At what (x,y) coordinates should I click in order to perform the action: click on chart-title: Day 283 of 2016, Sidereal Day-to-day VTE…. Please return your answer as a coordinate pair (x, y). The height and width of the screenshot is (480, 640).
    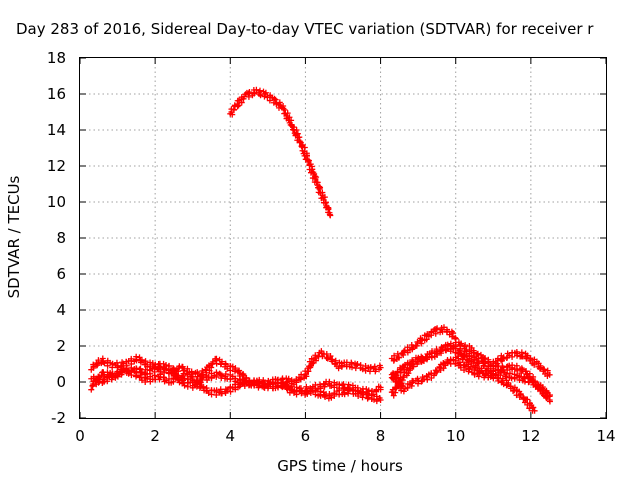
    Looking at the image, I should click on (305, 29).